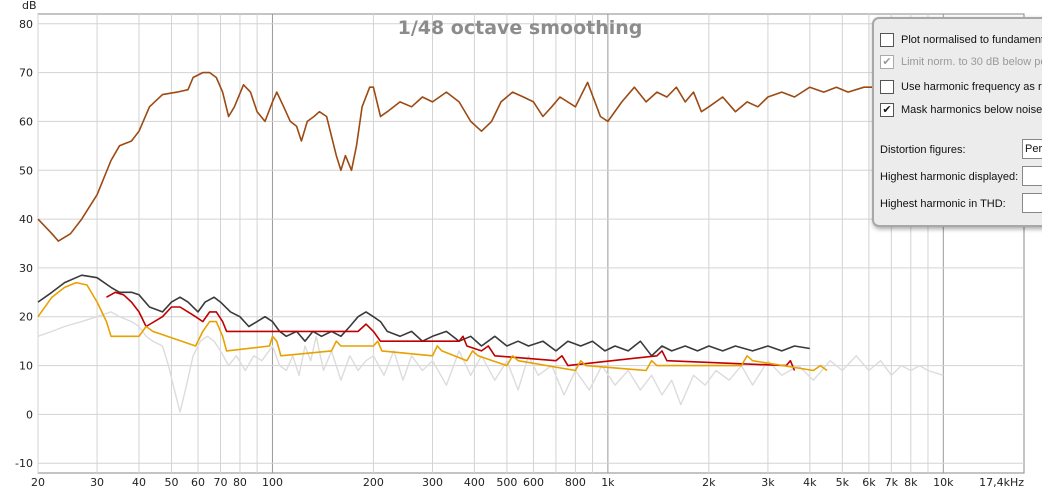  I want to click on x-tick-label: 70, so click(220, 482).